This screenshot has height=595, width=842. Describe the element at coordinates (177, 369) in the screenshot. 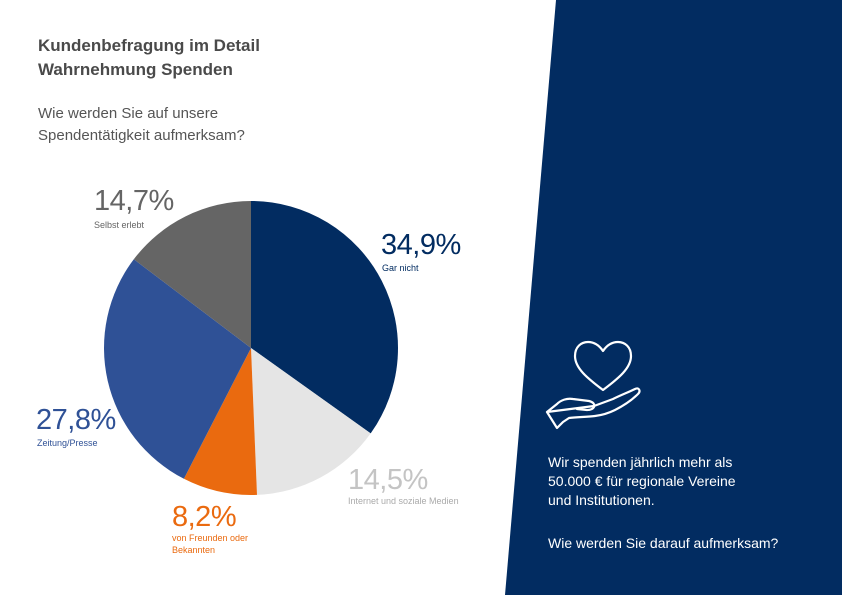

I see `pie-slice-zeitung-presse` at that location.